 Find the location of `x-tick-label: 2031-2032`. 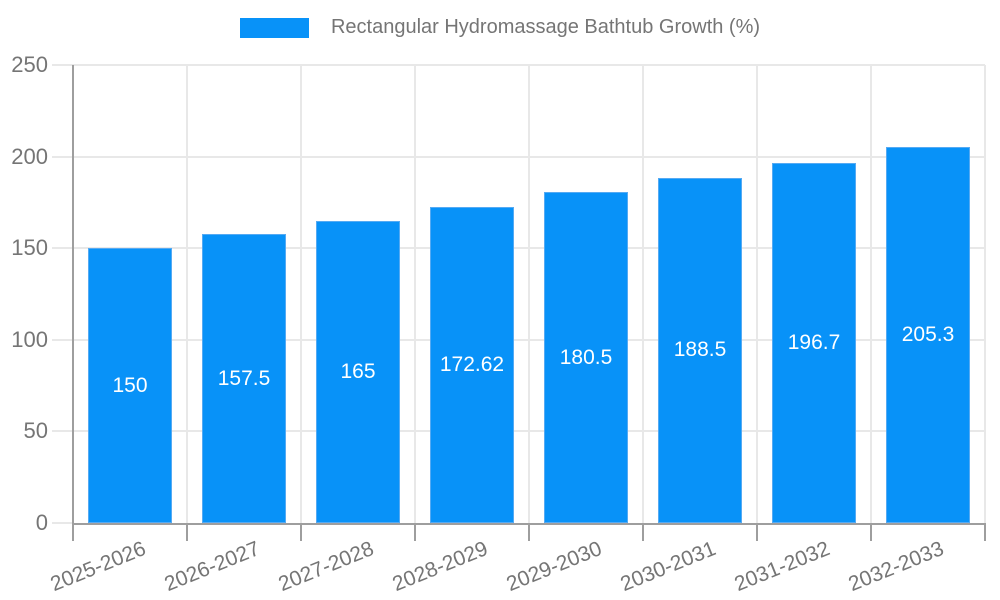

x-tick-label: 2031-2032 is located at coordinates (781, 566).